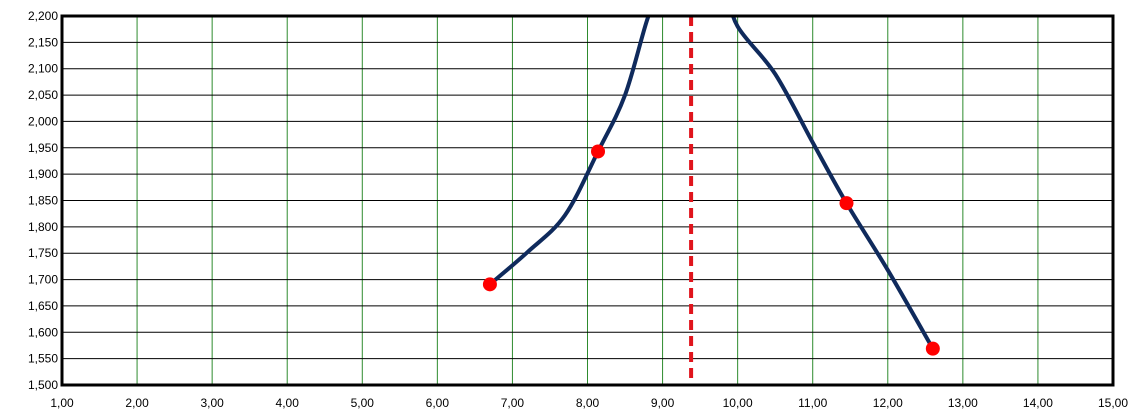  I want to click on y-tick-label: 1,700, so click(43, 280).